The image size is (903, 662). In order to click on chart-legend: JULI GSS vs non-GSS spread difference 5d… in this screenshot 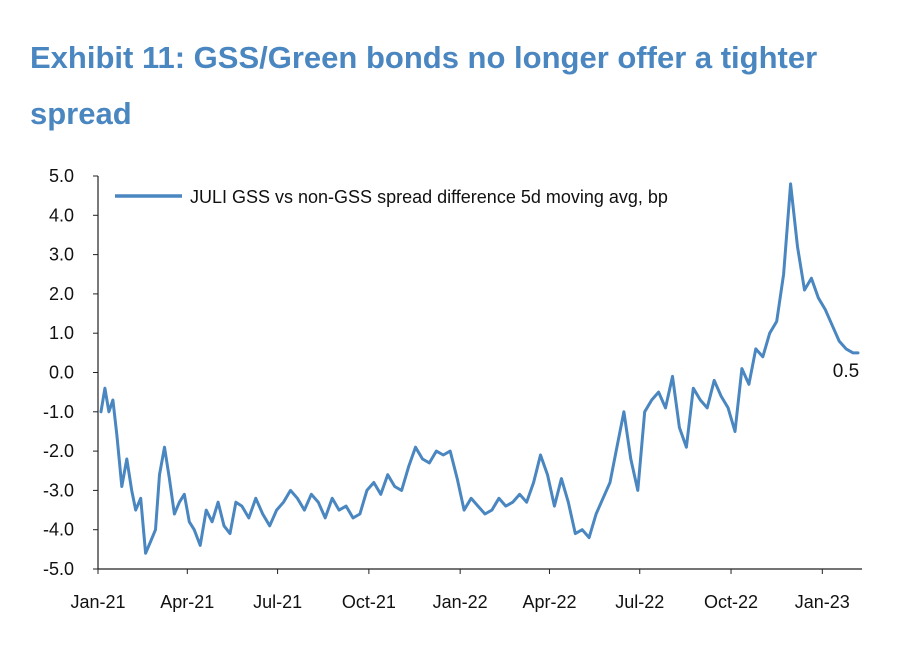, I will do `click(391, 197)`.